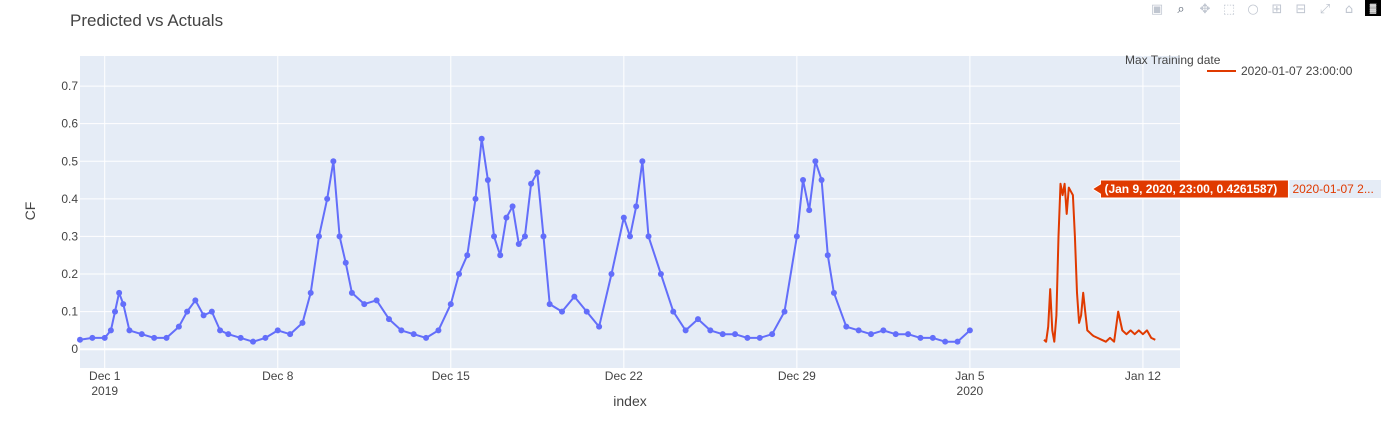 The image size is (1381, 444). What do you see at coordinates (1205, 9) in the screenshot?
I see `pan-icon: ✥` at bounding box center [1205, 9].